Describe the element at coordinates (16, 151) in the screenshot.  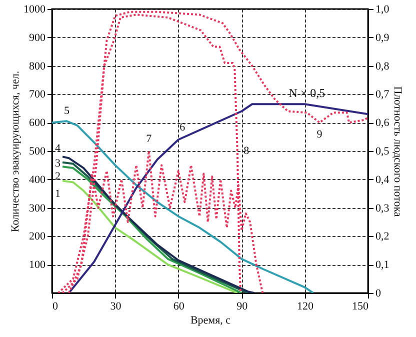
I see `y-axis-title: Количество эвакуирующихся, чел.` at that location.